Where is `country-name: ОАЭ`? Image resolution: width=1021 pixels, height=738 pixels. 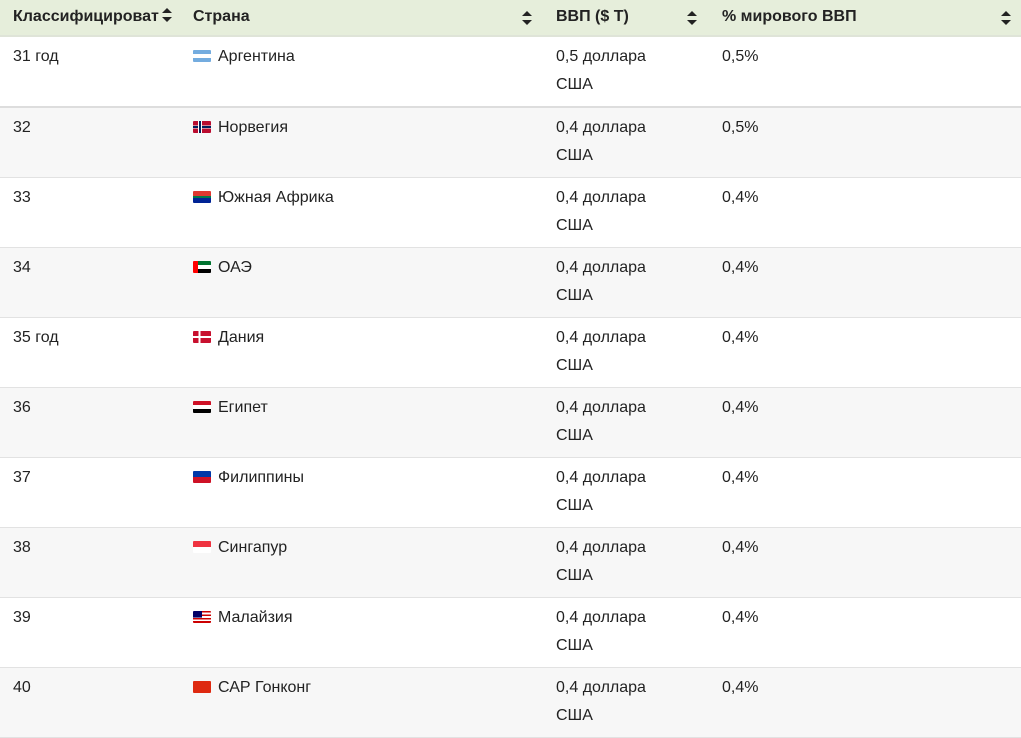 country-name: ОАЭ is located at coordinates (235, 267).